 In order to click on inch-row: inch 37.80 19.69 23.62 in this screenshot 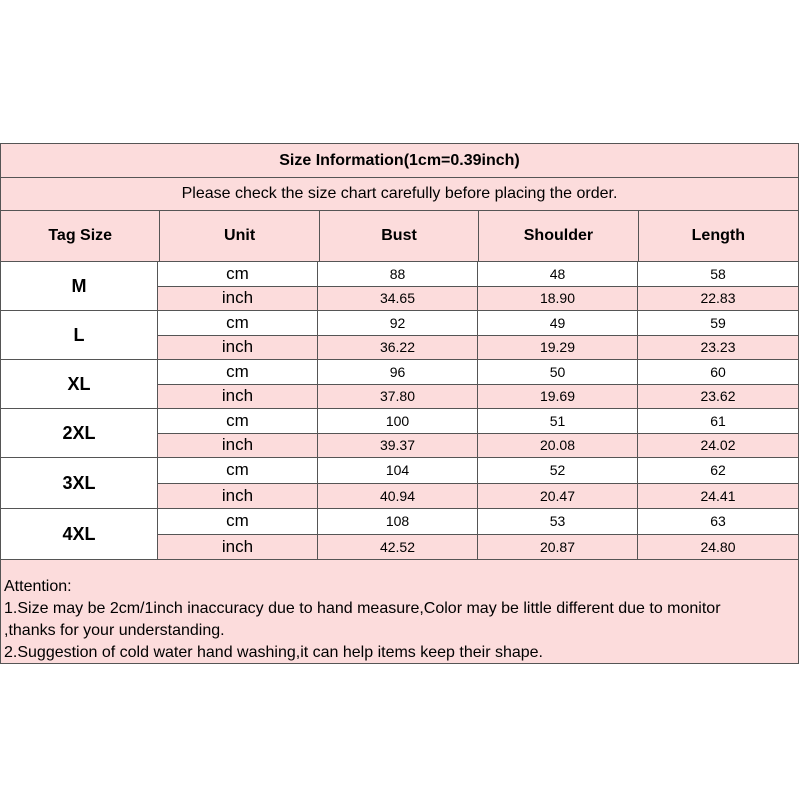, I will do `click(478, 396)`.